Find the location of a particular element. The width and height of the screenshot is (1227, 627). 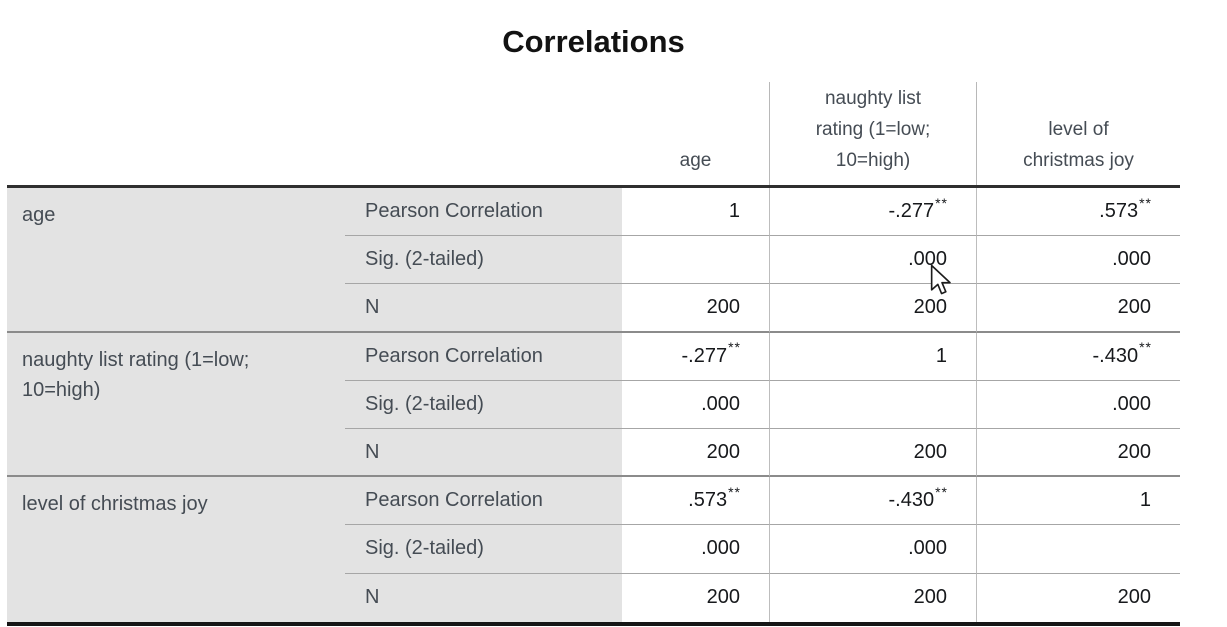

row-group-label-level-of-christmas-joy: level of christmas joy is located at coordinates (176, 549).